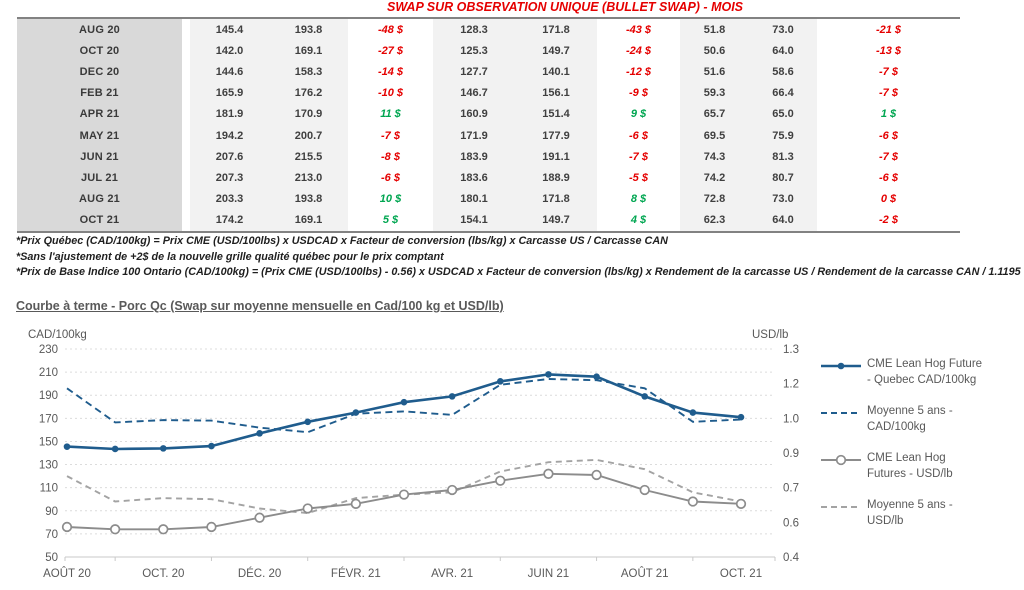 This screenshot has width=1024, height=590. What do you see at coordinates (308, 114) in the screenshot?
I see `value-cell: 170.9` at bounding box center [308, 114].